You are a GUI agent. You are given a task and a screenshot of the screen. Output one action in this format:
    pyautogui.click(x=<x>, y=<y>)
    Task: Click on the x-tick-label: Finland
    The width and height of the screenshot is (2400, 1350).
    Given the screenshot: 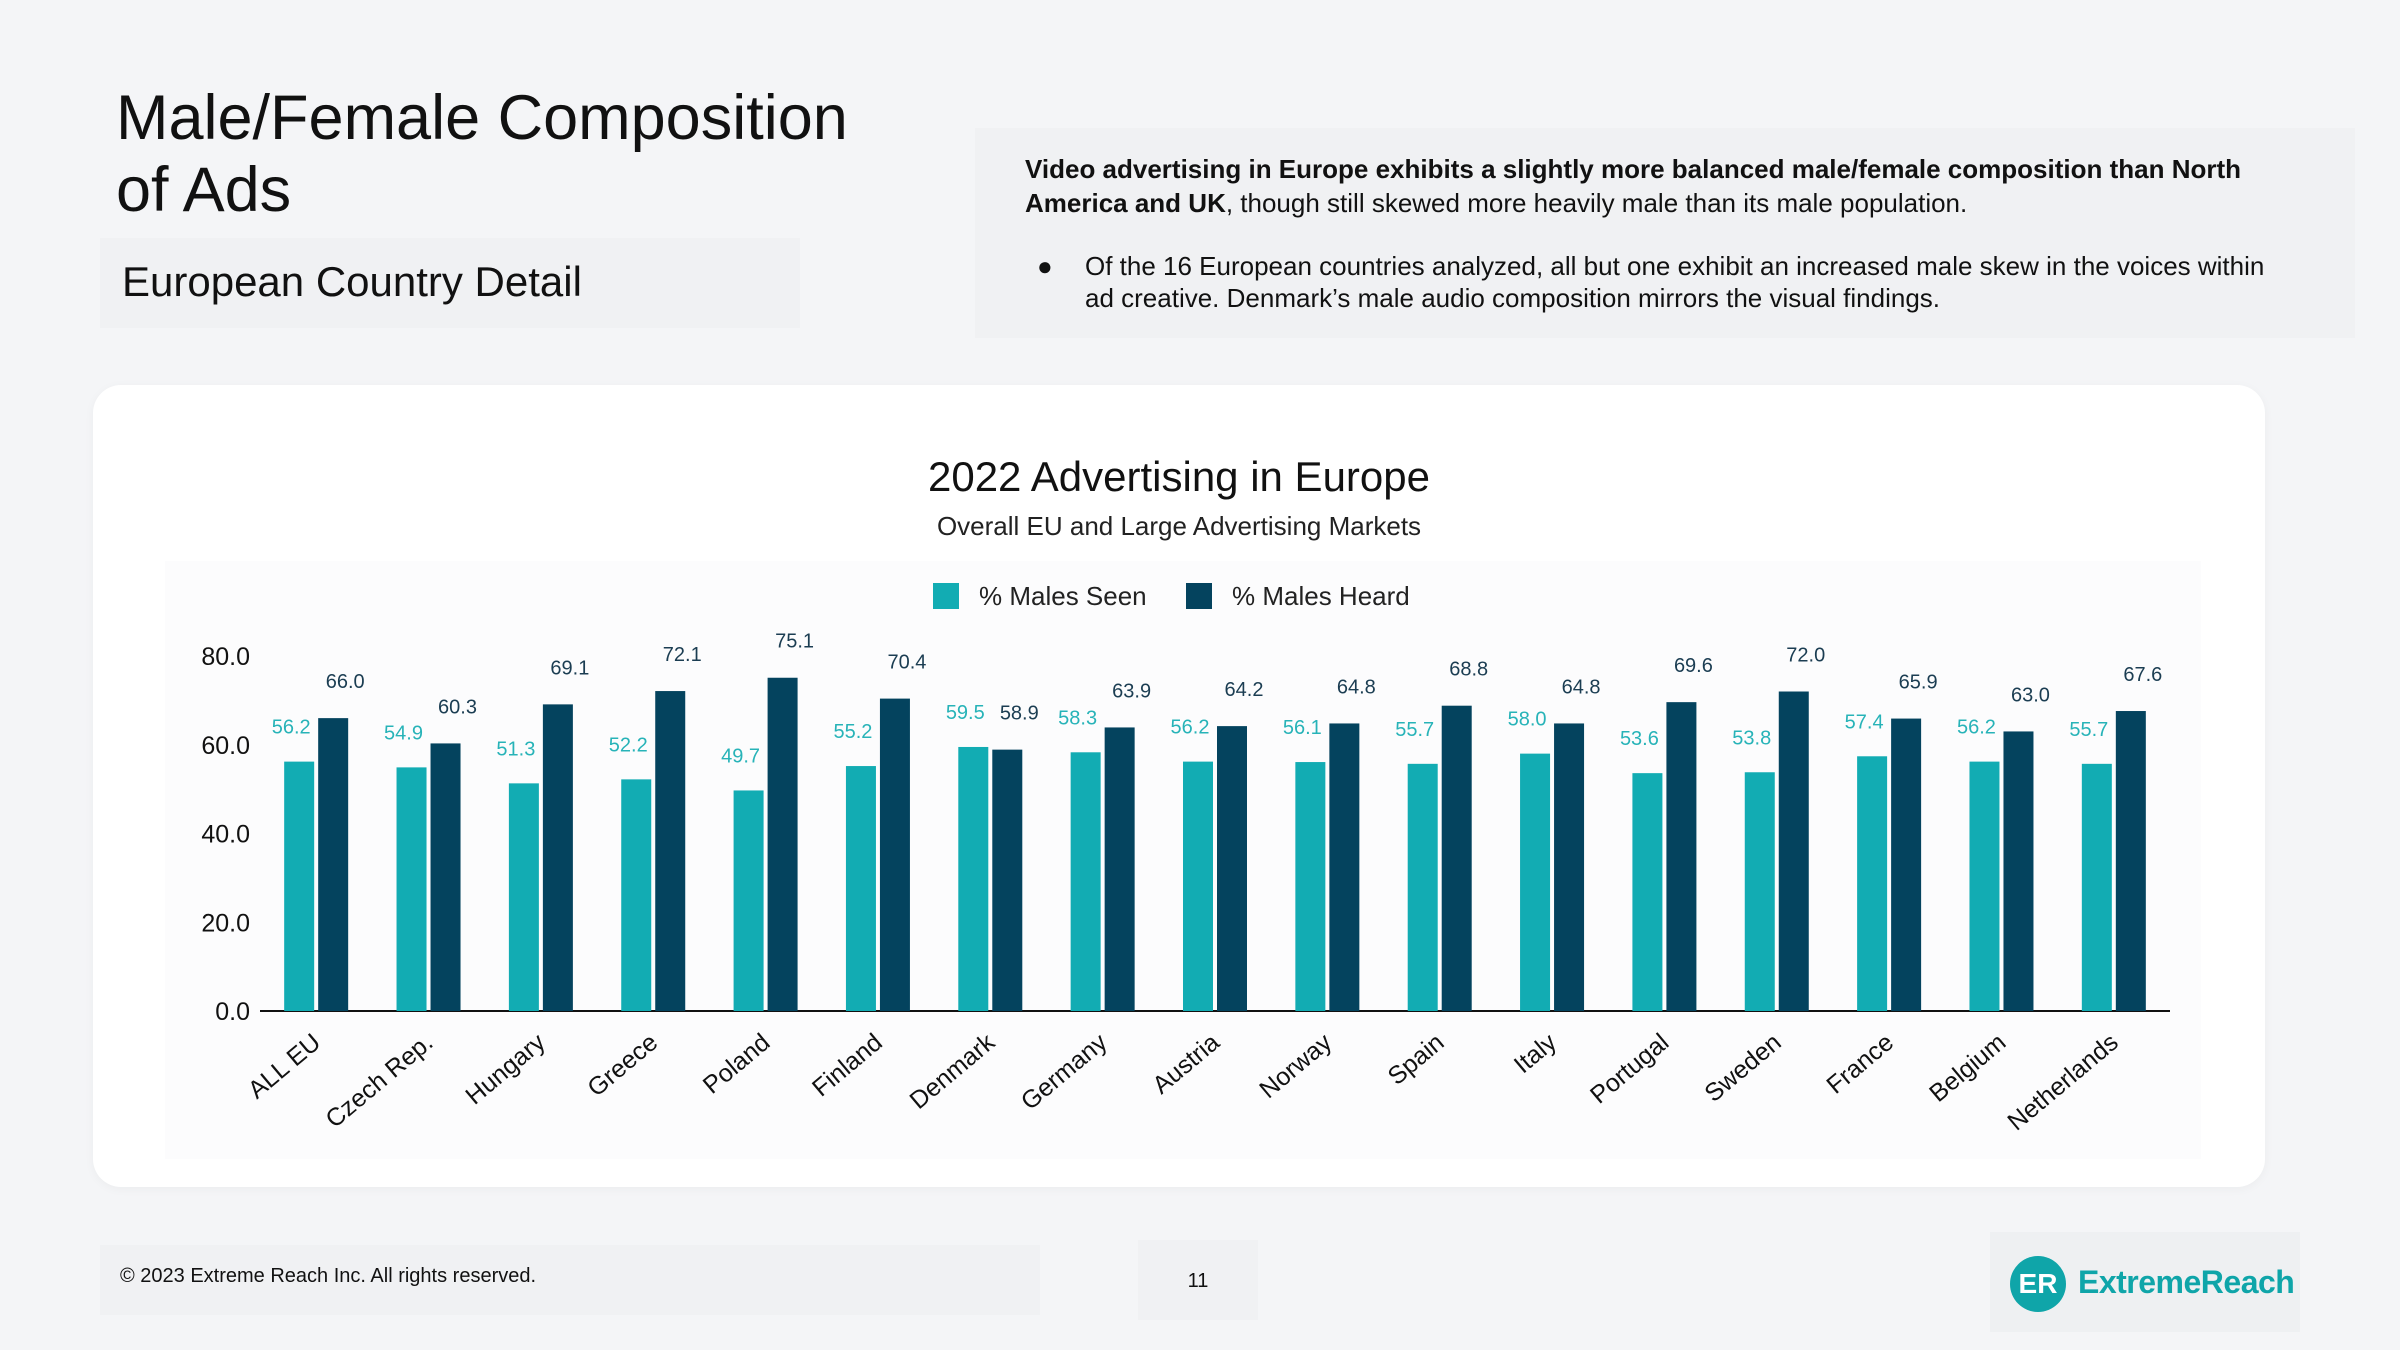 What is the action you would take?
    pyautogui.click(x=847, y=1065)
    